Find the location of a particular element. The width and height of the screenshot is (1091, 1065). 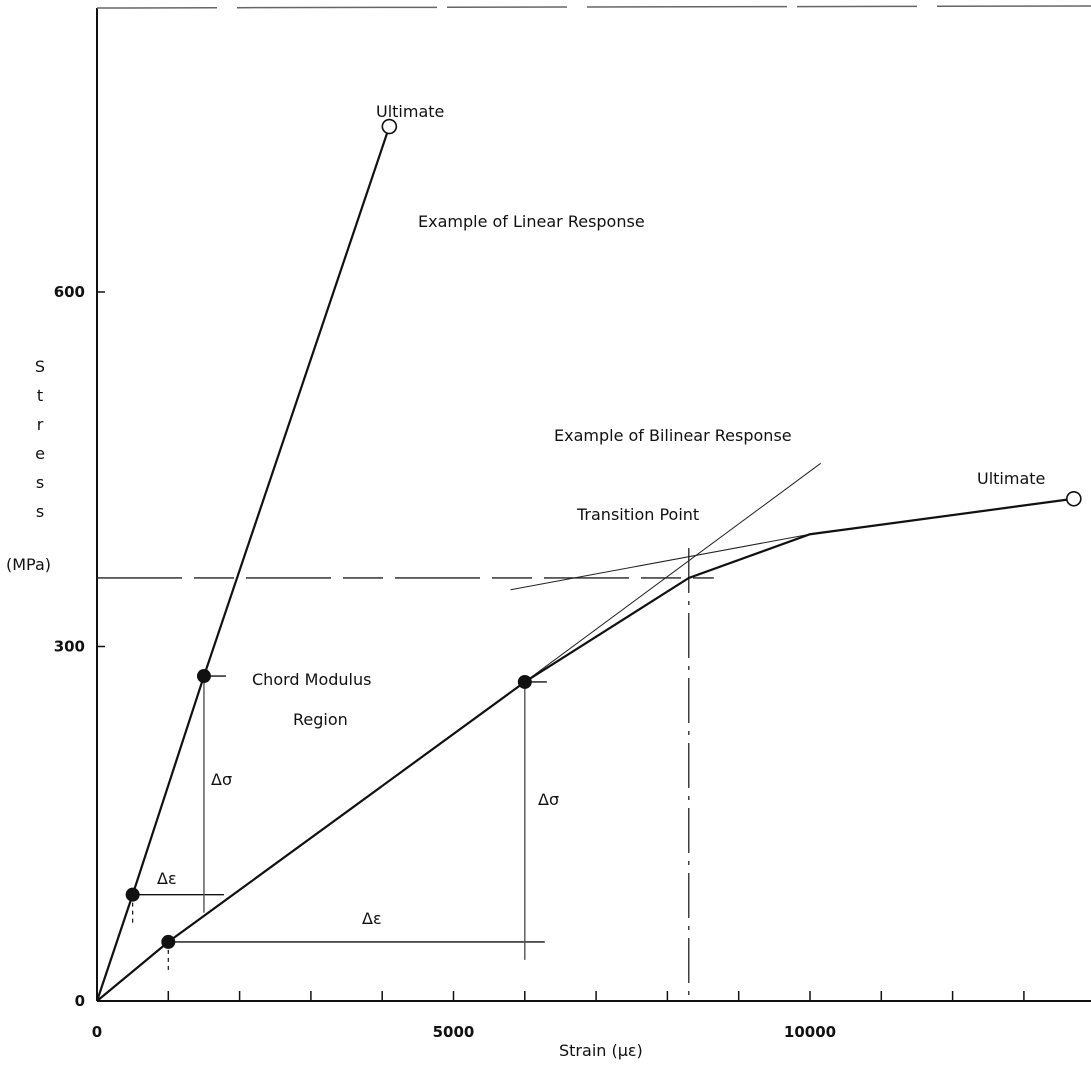

x-tick-label: 5000 is located at coordinates (454, 1032).